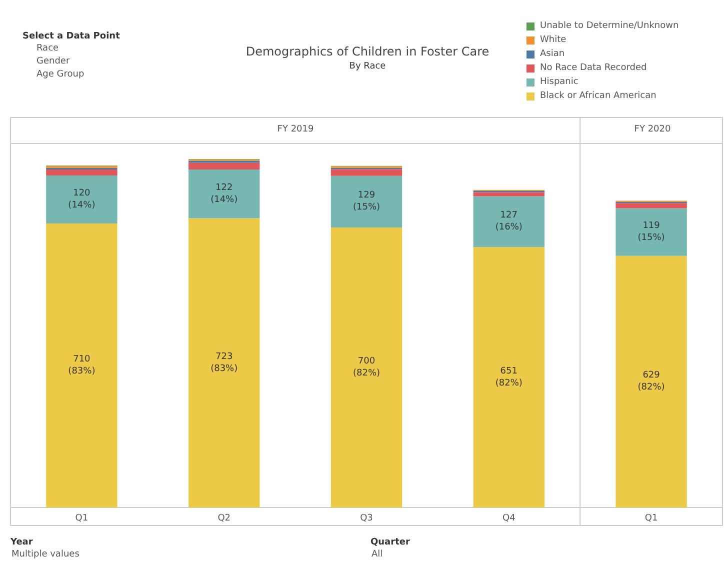  I want to click on legend-label: No Race Data Recorded, so click(593, 68).